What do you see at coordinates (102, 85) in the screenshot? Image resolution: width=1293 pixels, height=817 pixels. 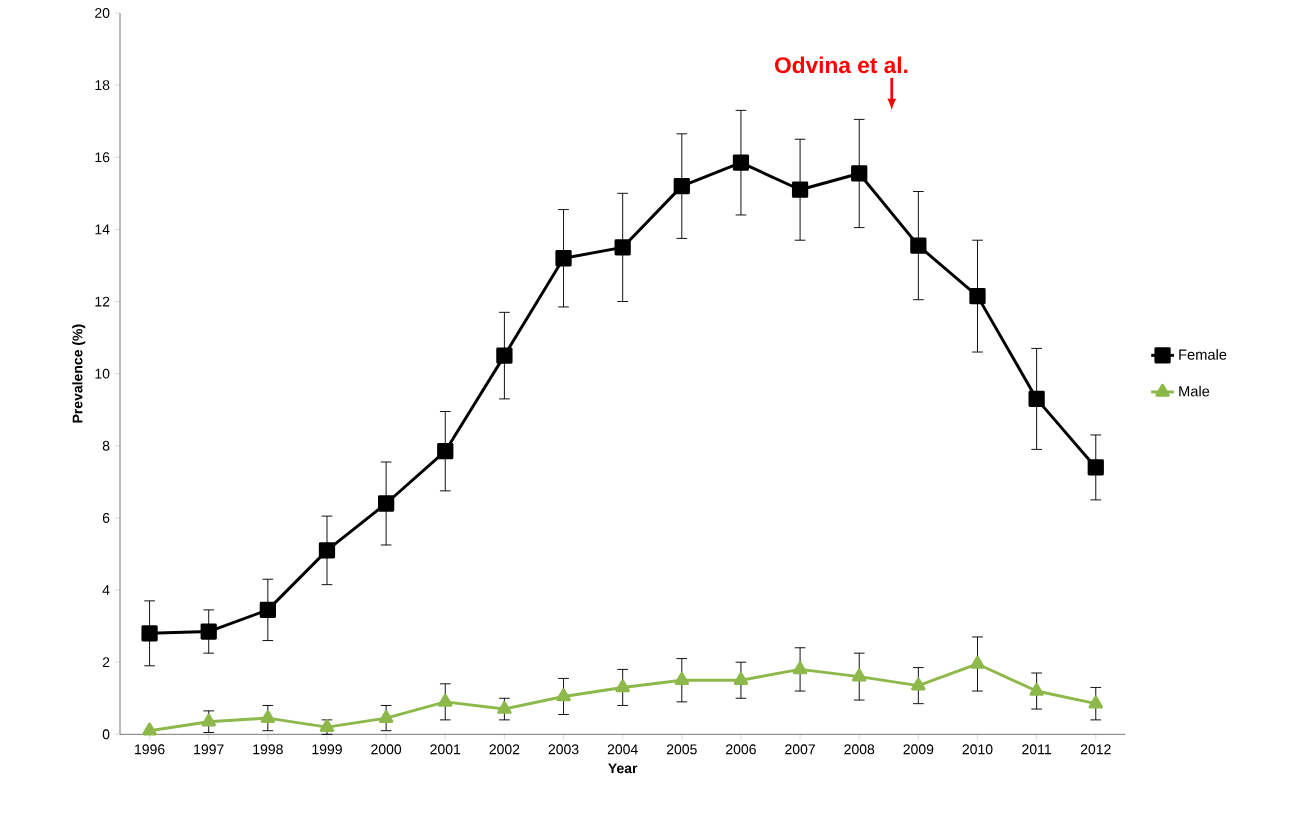 I see `y-tick-label: 18` at bounding box center [102, 85].